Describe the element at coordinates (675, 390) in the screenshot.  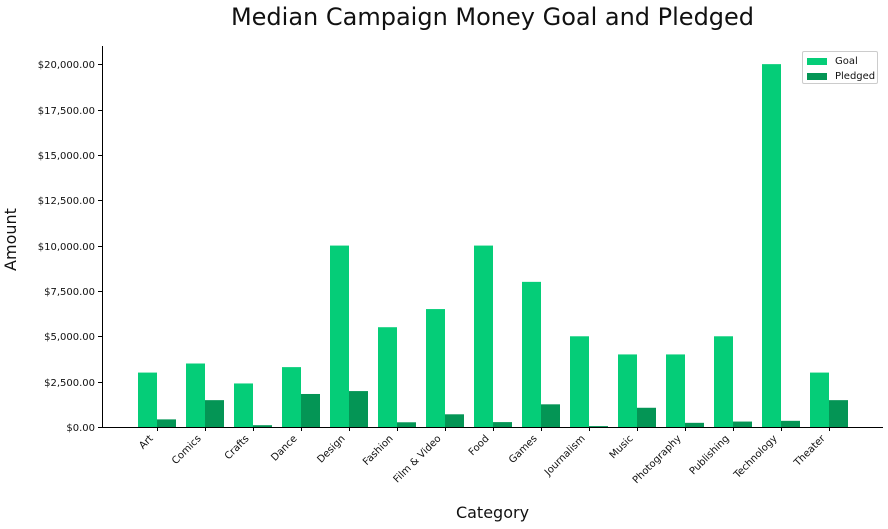
I see `bar-goal-photography` at that location.